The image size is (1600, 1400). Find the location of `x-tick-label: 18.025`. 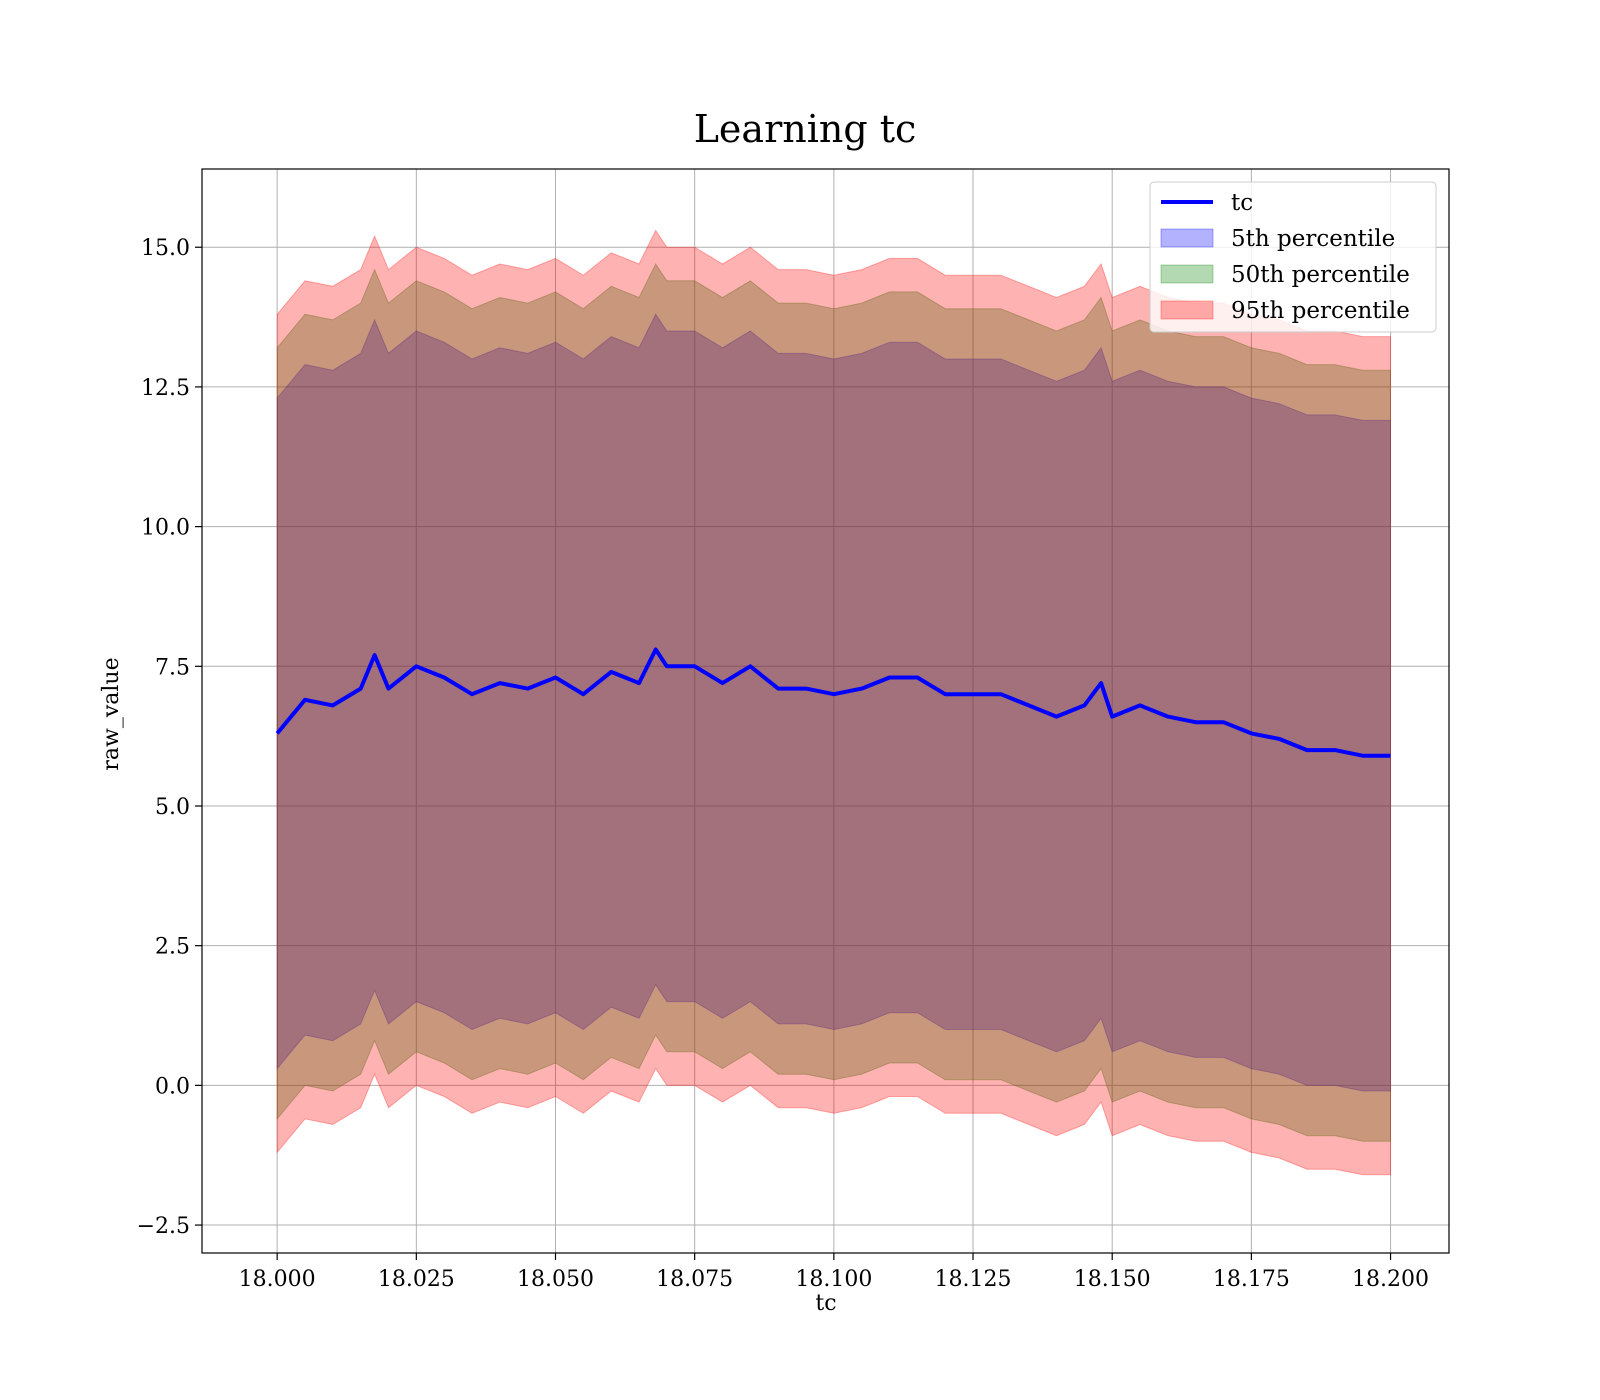

x-tick-label: 18.025 is located at coordinates (416, 1279).